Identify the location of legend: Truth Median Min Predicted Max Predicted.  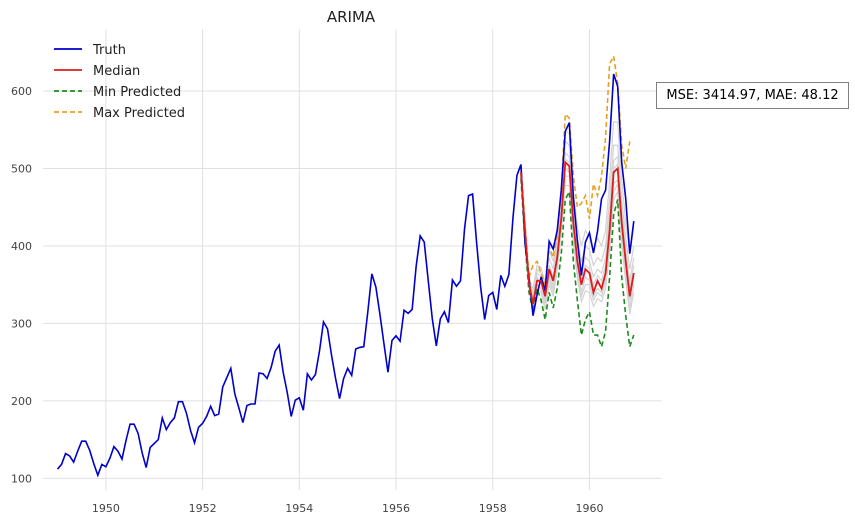
(119, 82).